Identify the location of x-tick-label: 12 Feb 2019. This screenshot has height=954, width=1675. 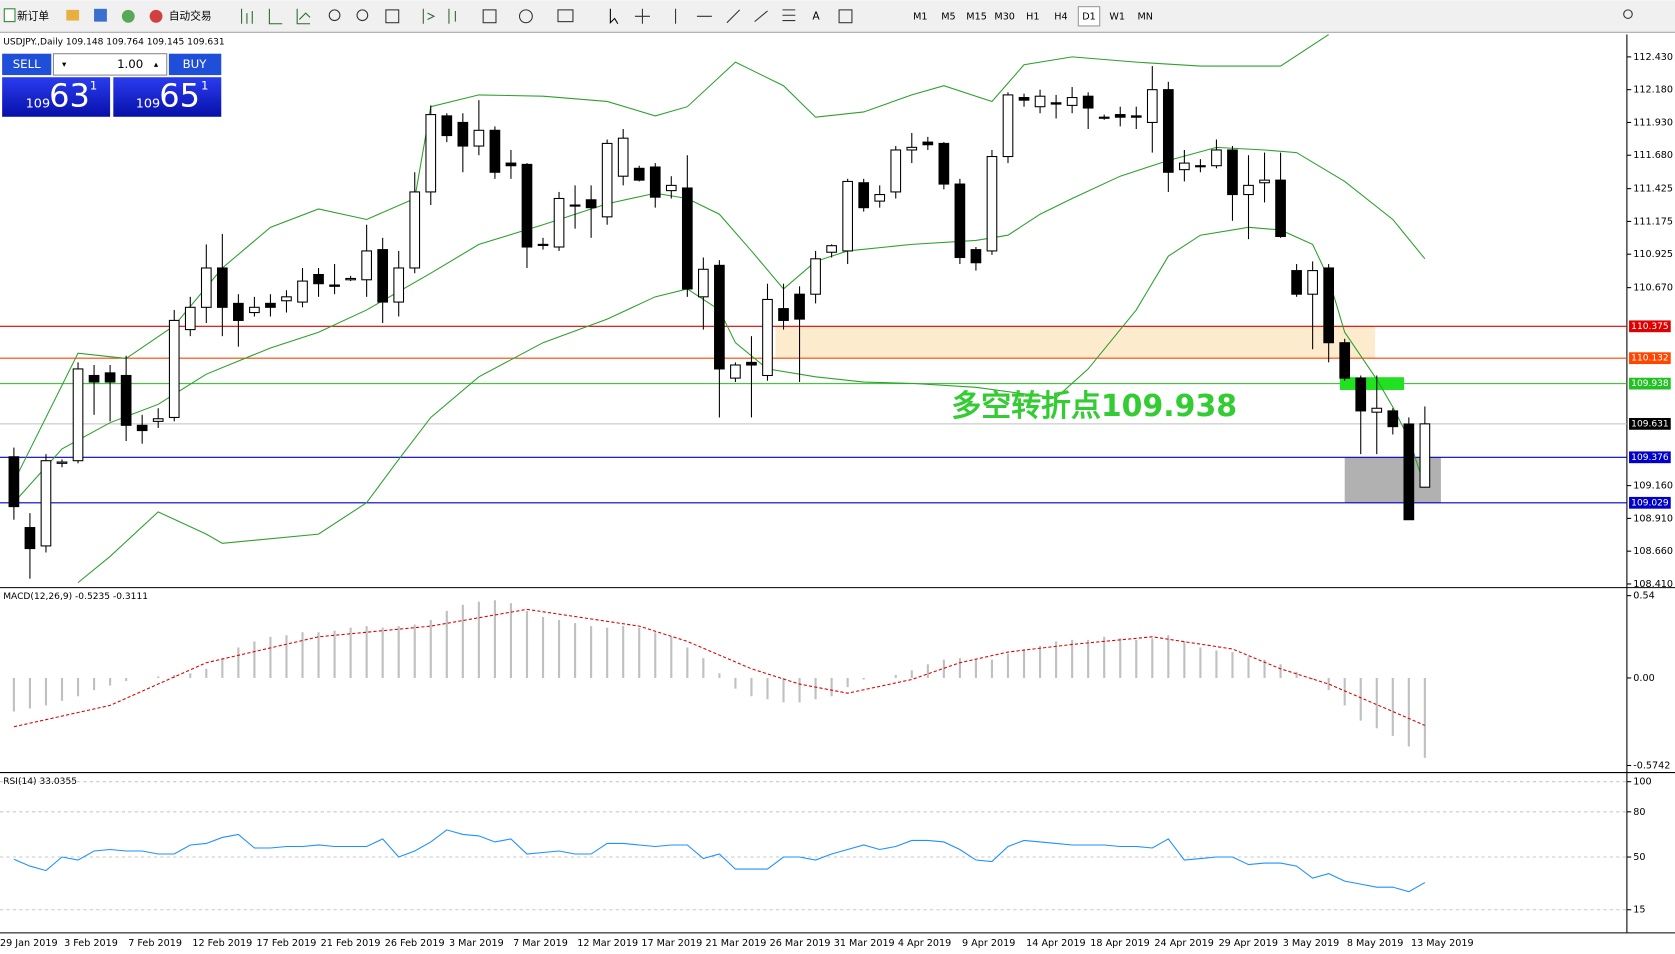
(222, 943).